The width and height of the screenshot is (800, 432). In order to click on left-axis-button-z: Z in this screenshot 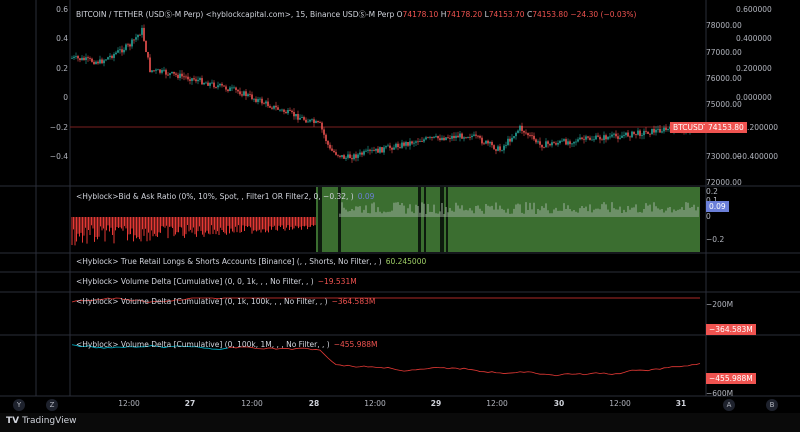, I will do `click(52, 405)`.